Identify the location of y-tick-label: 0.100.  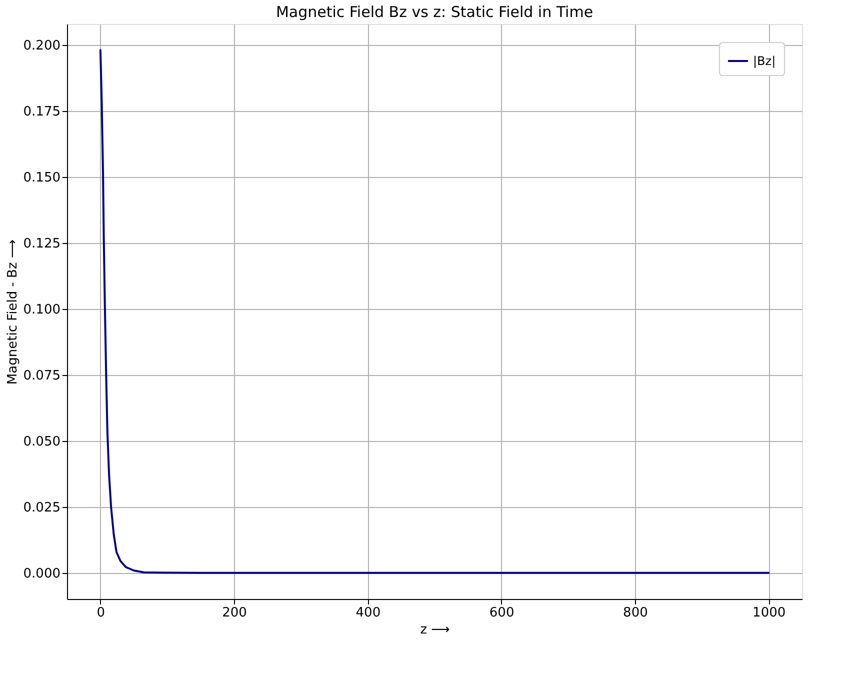
(41, 310).